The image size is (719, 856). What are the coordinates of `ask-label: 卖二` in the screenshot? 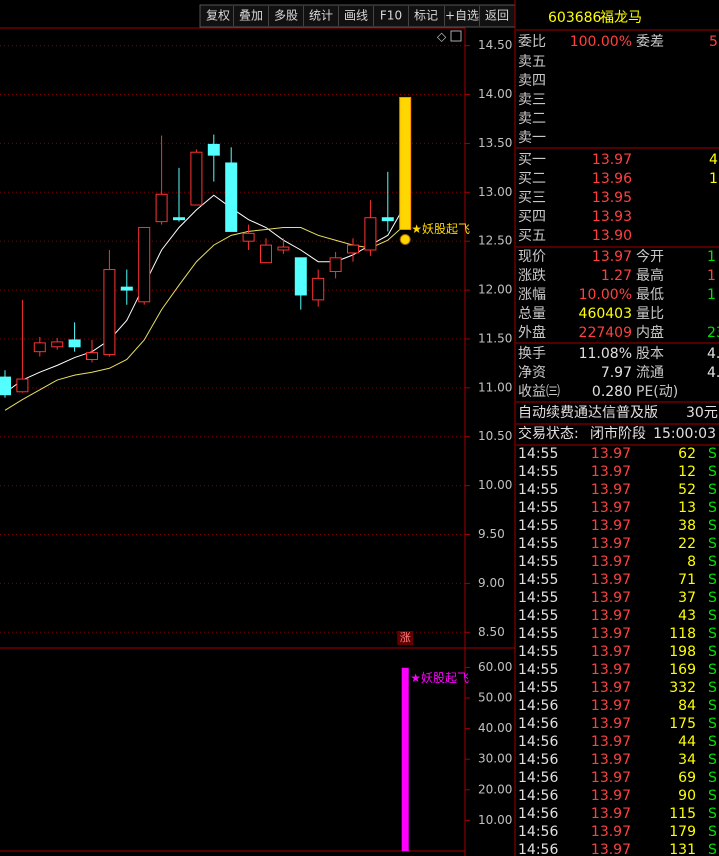 It's located at (532, 119).